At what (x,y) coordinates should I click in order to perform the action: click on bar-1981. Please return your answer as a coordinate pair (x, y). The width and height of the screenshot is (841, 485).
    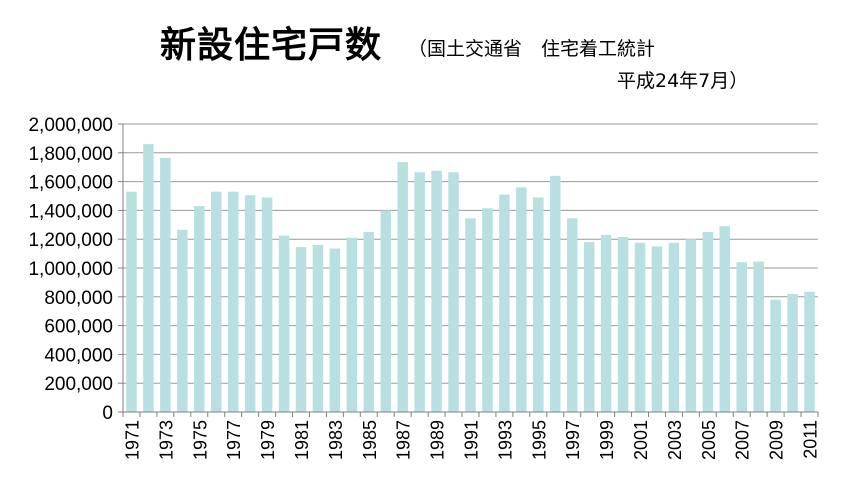
    Looking at the image, I should click on (301, 329).